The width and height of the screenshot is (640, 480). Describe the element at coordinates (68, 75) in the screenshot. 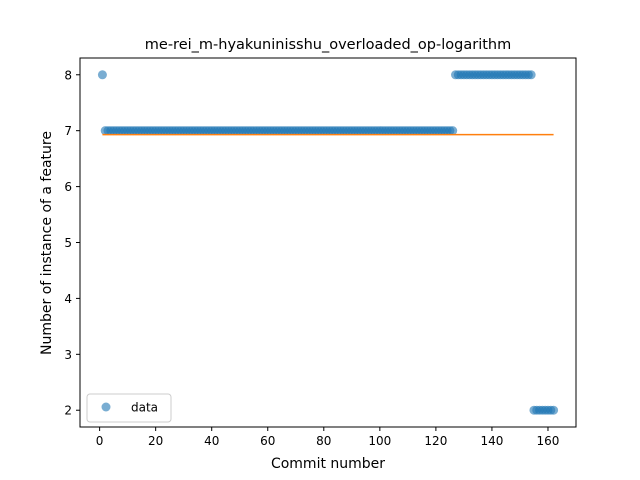

I see `y-tick-label: 8` at that location.